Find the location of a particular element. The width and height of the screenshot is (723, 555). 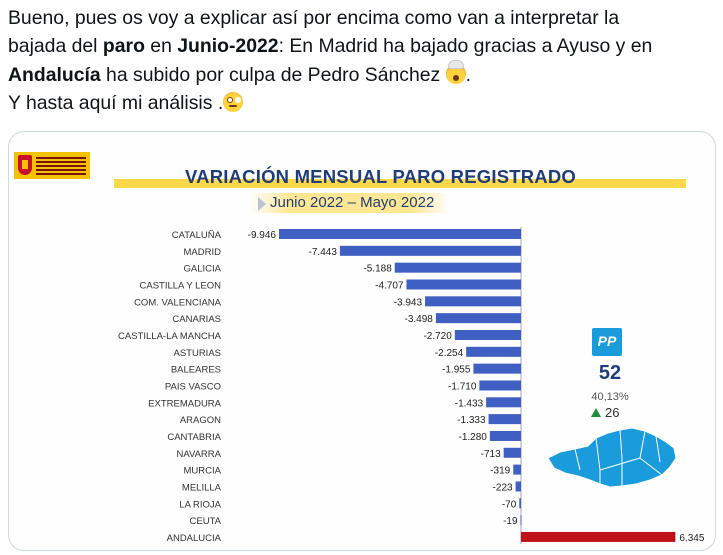

tweet-text-span: . is located at coordinates (468, 74).